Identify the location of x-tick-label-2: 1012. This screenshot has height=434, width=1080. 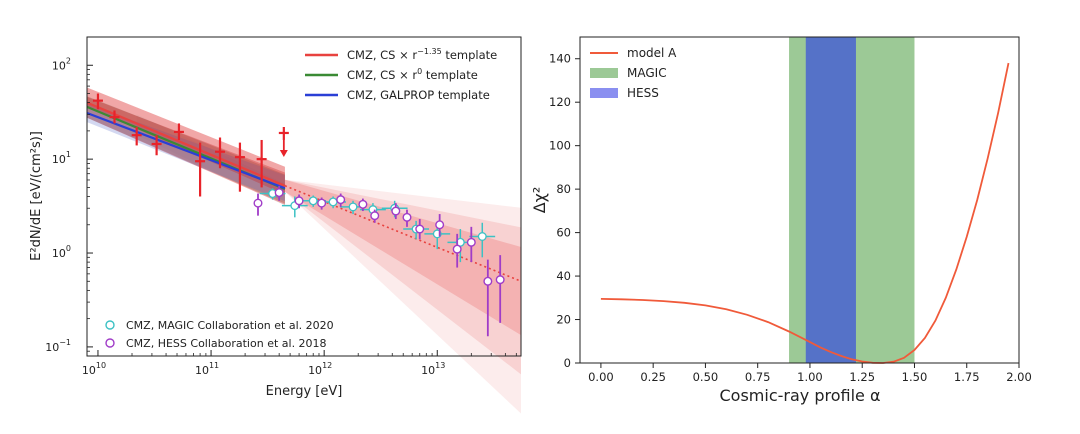
(320, 369).